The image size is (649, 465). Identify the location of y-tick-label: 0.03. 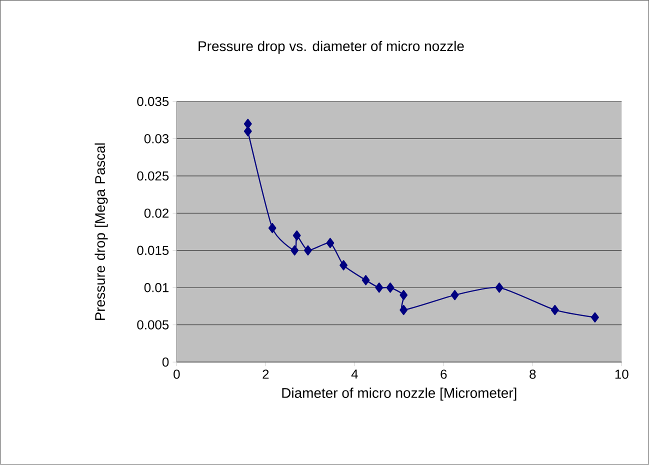
(156, 139).